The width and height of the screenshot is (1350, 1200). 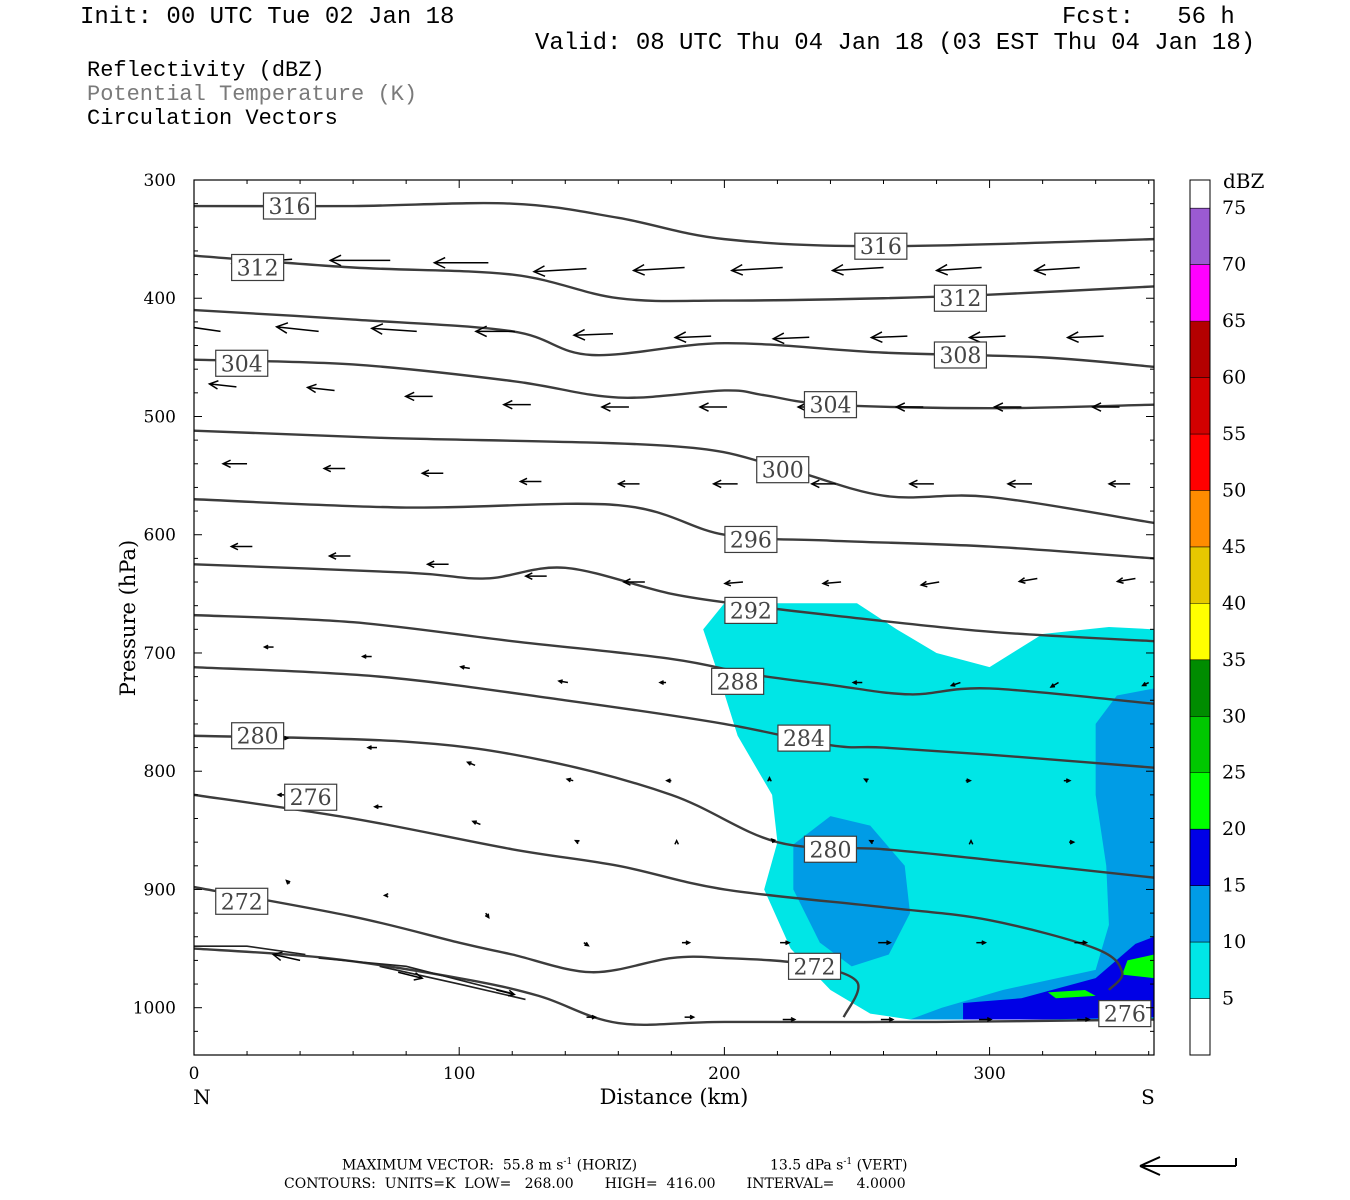 What do you see at coordinates (1217, 617) in the screenshot?
I see `colorbar: 5 10 15 20 25 30 35 40 45 50 55 60 65 70 75` at bounding box center [1217, 617].